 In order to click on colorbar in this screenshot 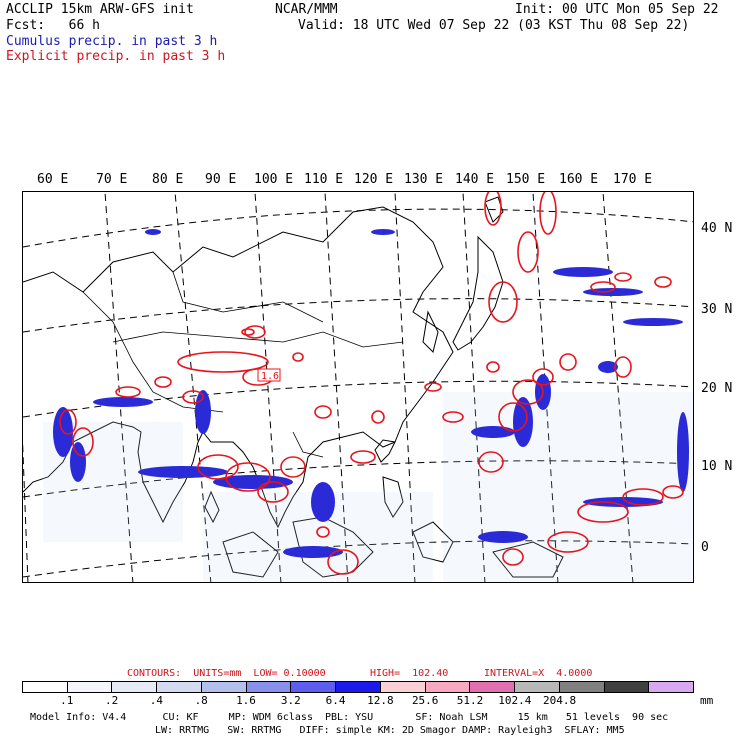, I will do `click(358, 687)`.